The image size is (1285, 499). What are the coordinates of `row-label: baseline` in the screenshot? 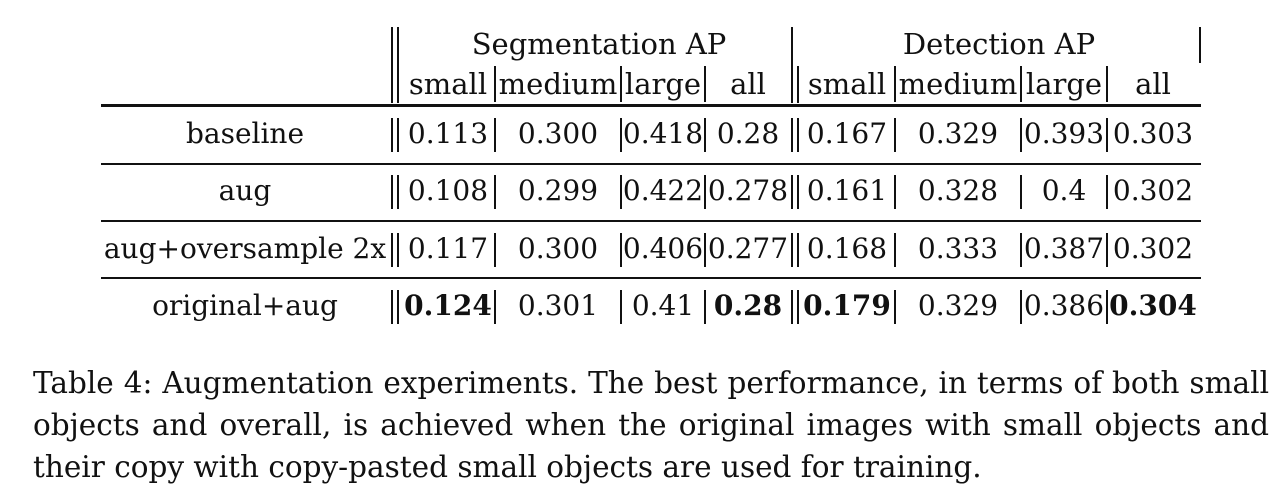 It's located at (245, 133).